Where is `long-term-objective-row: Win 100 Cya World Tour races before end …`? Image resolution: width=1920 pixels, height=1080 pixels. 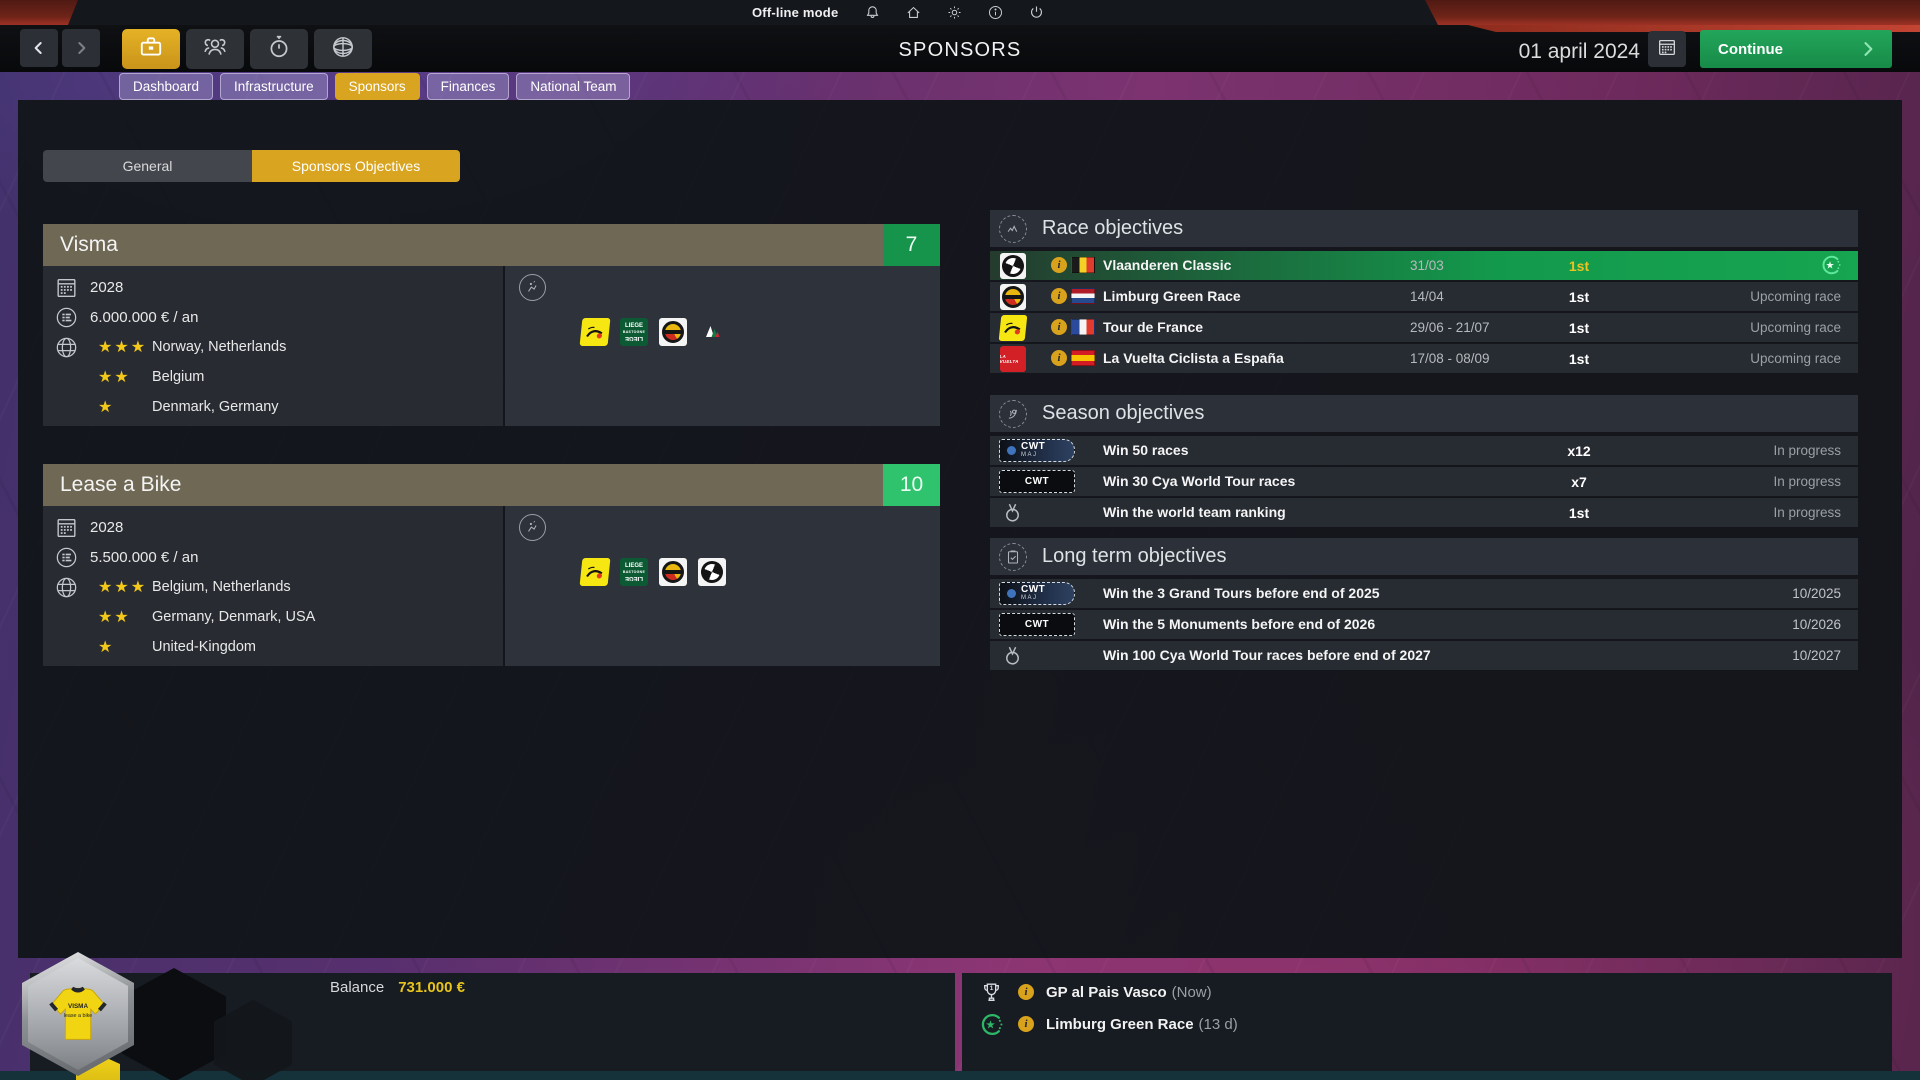
long-term-objective-row: Win 100 Cya World Tour races before end … is located at coordinates (1424, 655).